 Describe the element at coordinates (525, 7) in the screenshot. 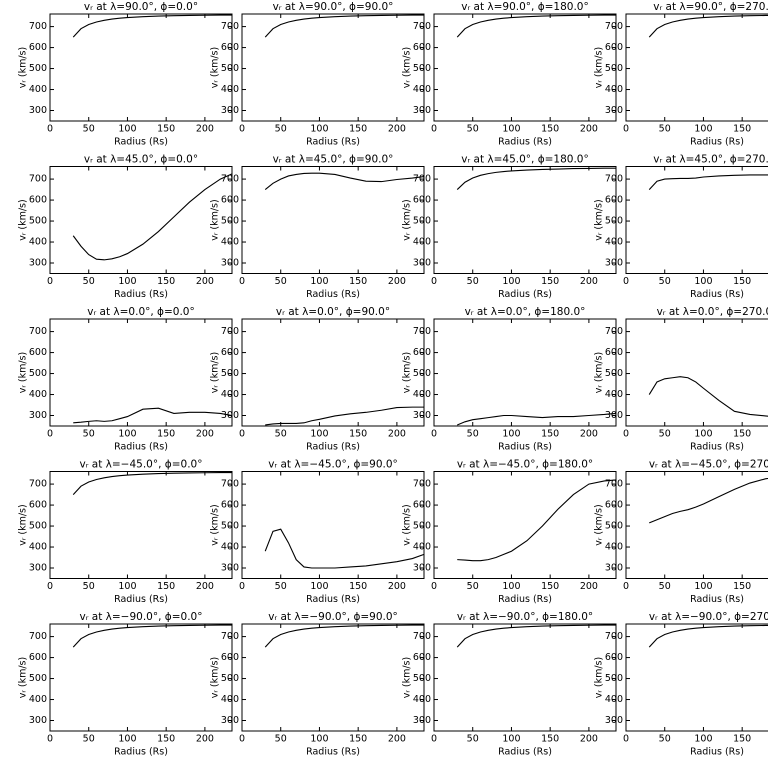

I see `chart-title: vᵣ at λ=90.0°, ϕ=180.0°` at that location.